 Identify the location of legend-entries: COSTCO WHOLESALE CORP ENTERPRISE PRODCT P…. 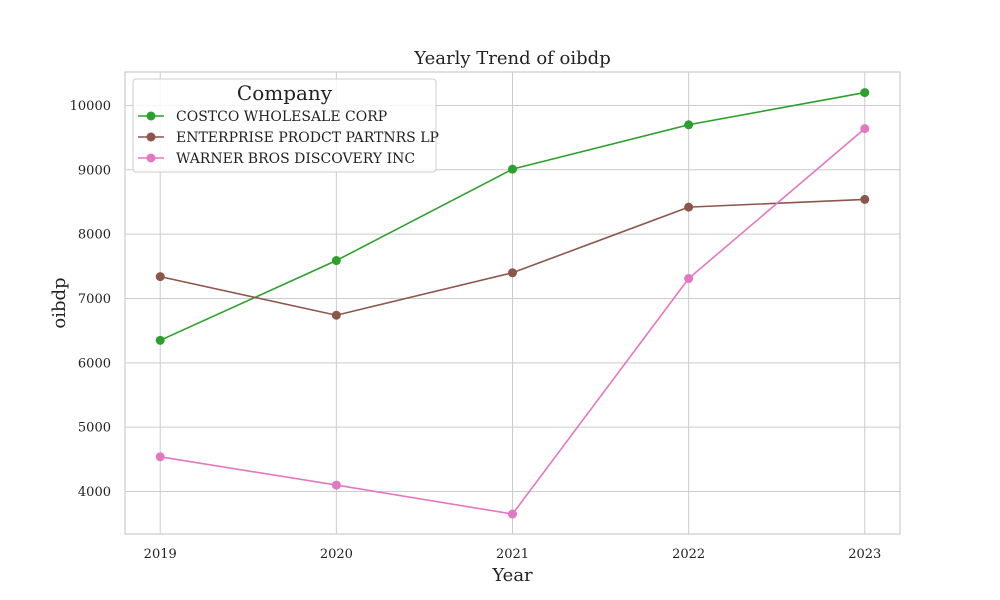
(288, 138).